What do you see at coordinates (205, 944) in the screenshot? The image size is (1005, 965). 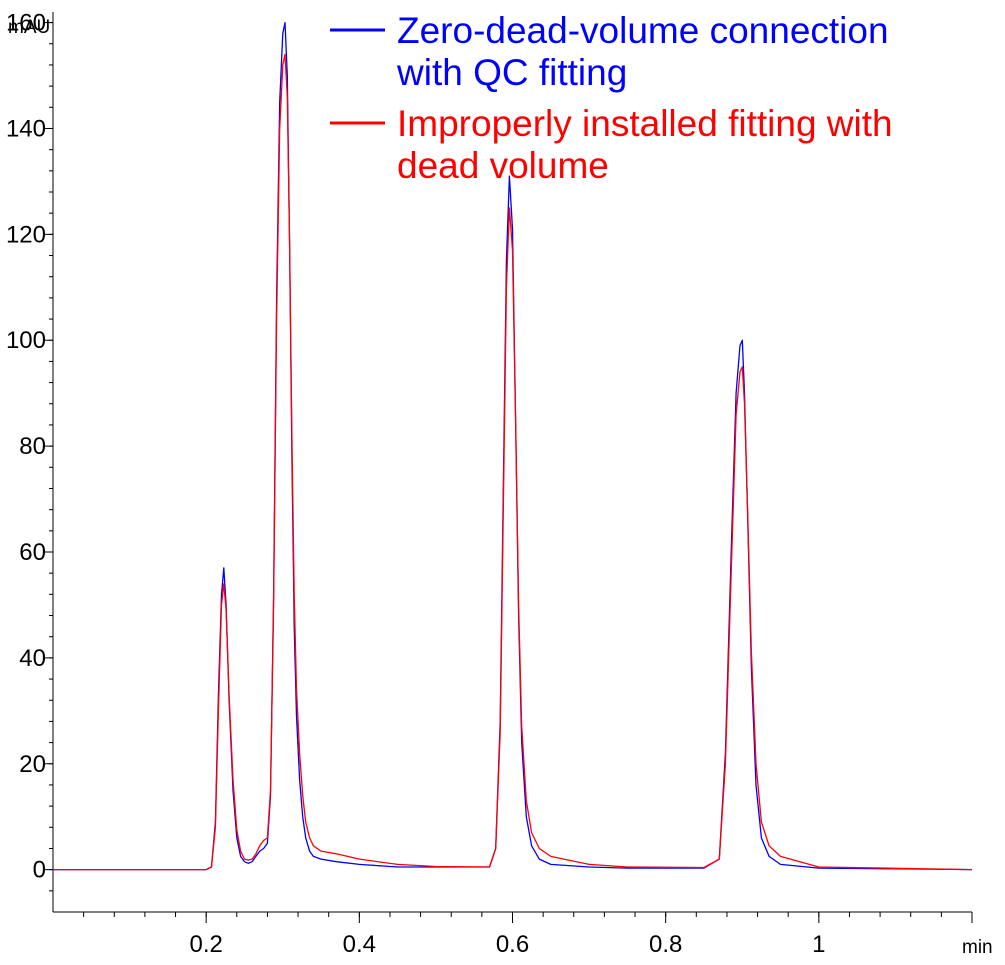 I see `x-tick-label: 0.2` at bounding box center [205, 944].